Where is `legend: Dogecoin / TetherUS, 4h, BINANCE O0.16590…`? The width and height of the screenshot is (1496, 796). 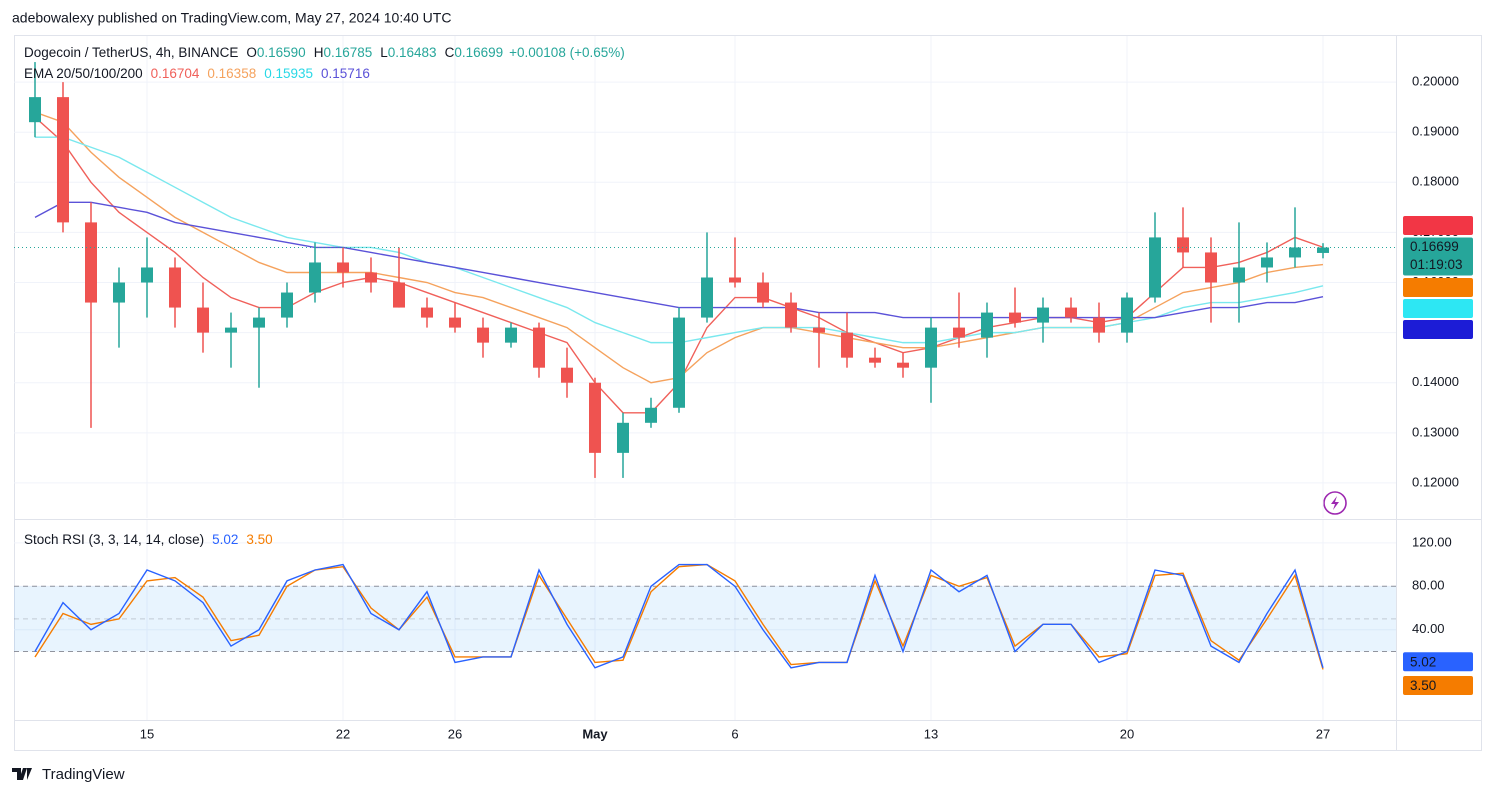
legend: Dogecoin / TetherUS, 4h, BINANCE O0.16590… is located at coordinates (324, 52).